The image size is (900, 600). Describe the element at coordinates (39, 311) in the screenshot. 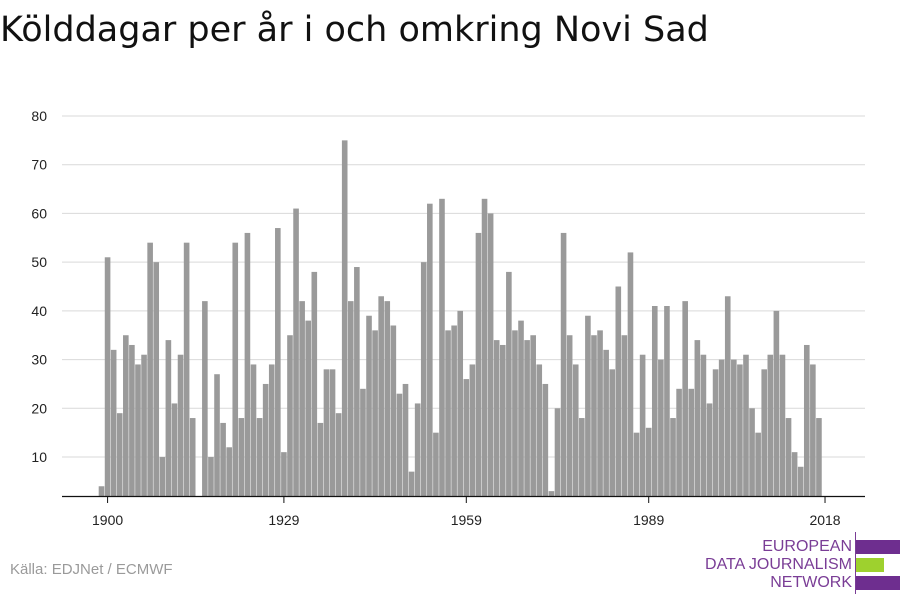

I see `y-tick-label: 40` at that location.